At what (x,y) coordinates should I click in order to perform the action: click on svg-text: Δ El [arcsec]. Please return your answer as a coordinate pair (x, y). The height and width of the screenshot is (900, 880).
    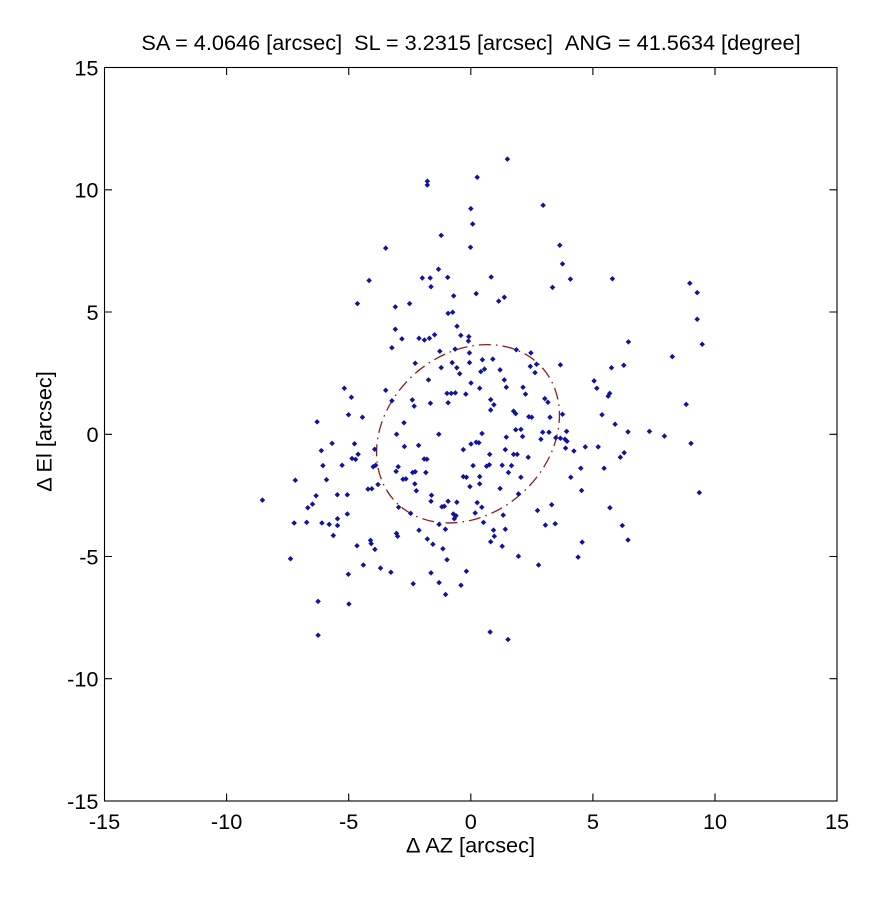
    Looking at the image, I should click on (44, 431).